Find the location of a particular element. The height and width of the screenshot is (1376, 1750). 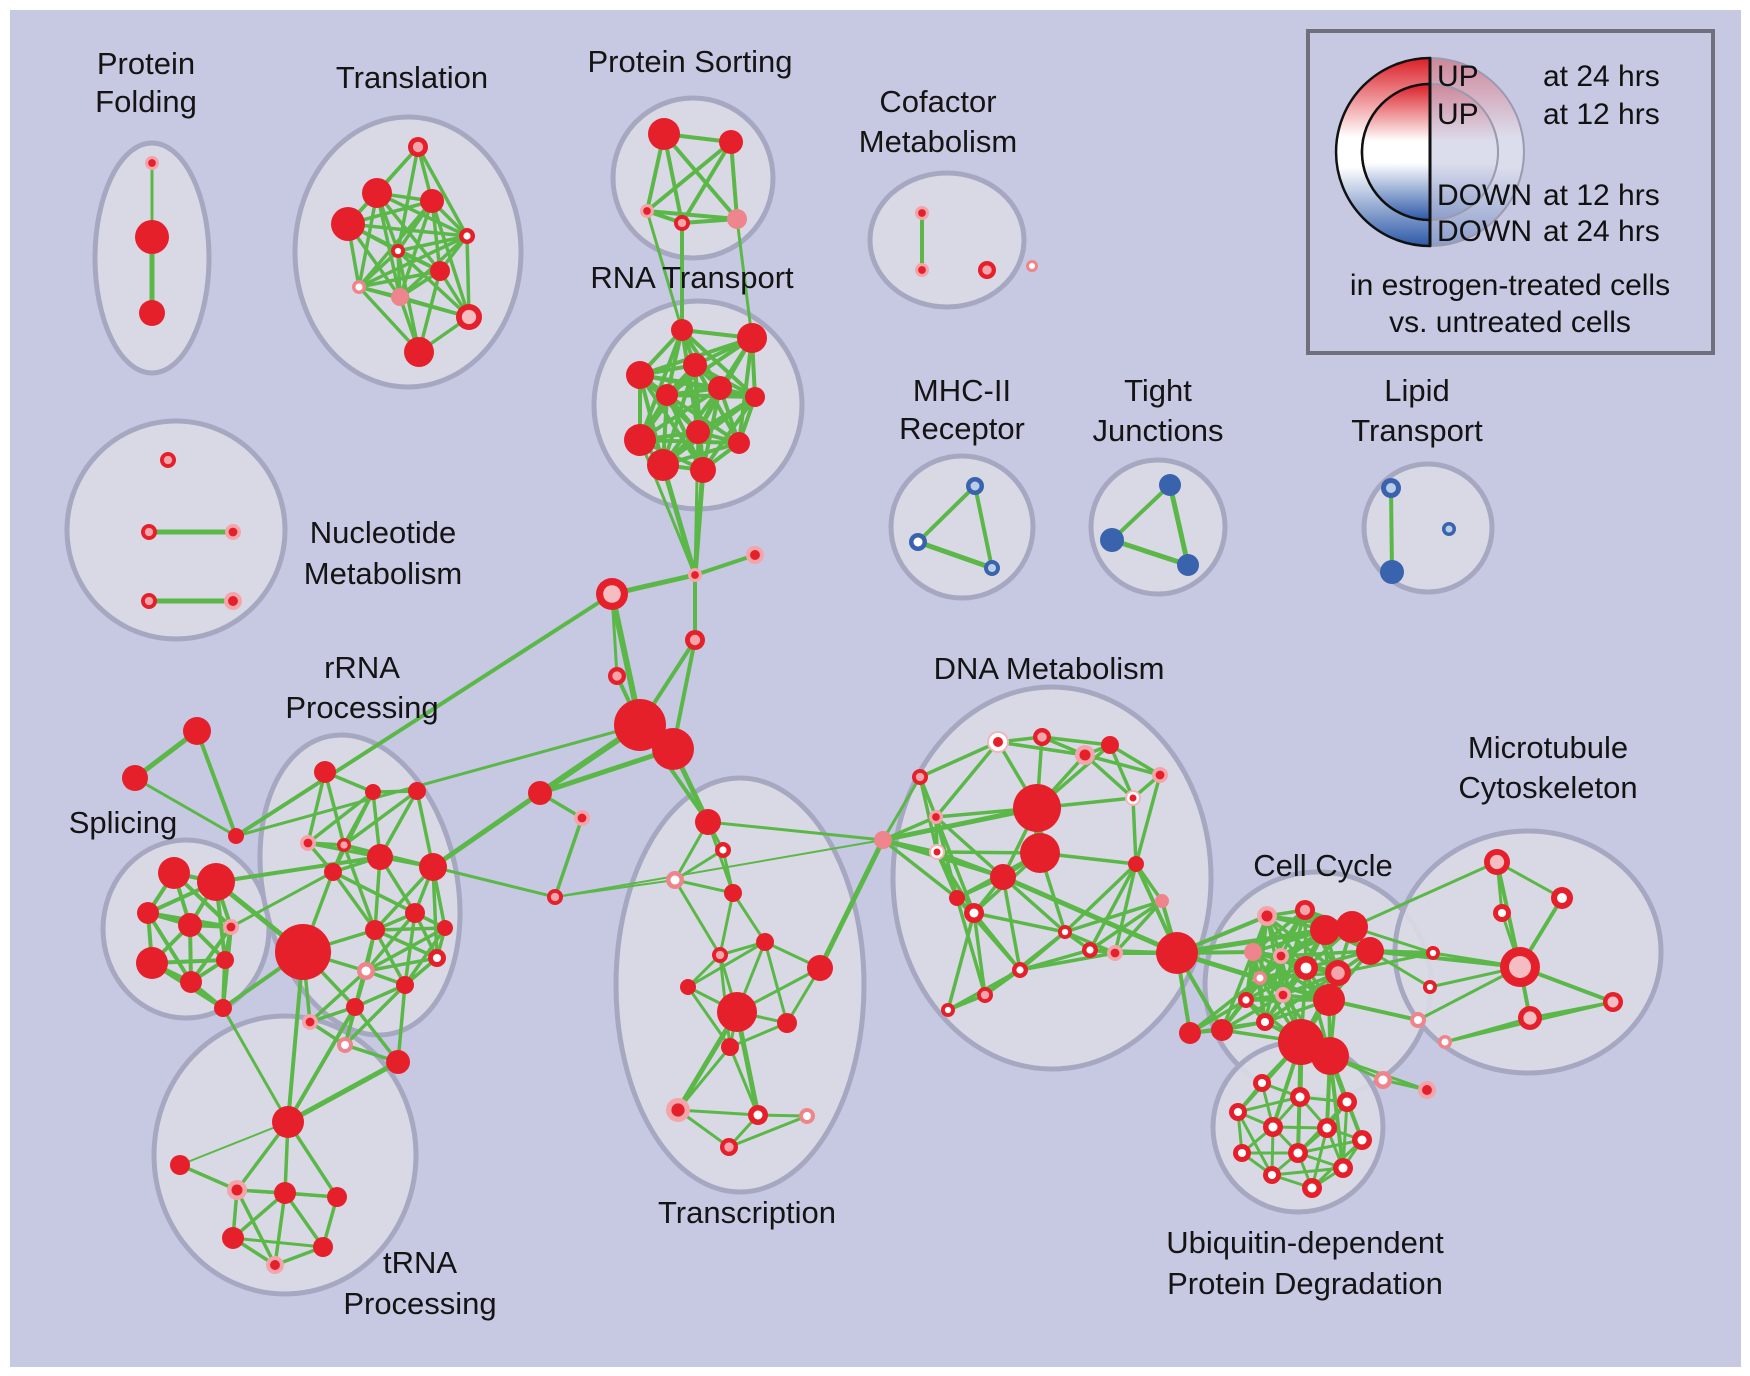

node-tr2 is located at coordinates (432, 201).